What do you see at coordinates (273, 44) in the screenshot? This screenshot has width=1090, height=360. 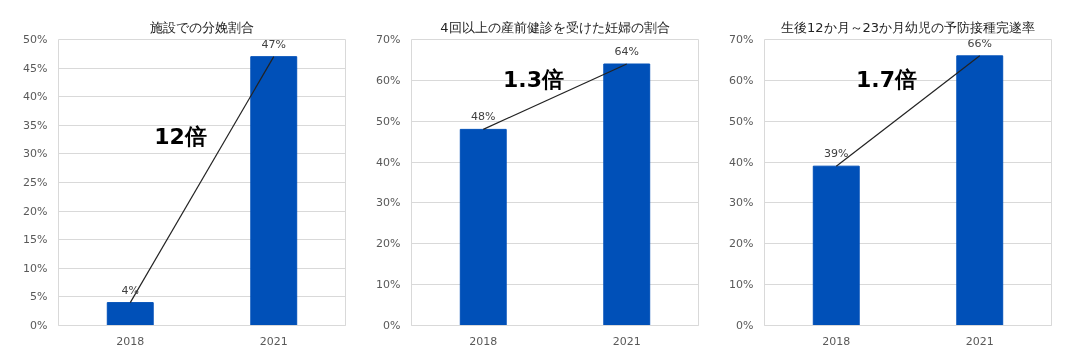 I see `data-label: 47%` at bounding box center [273, 44].